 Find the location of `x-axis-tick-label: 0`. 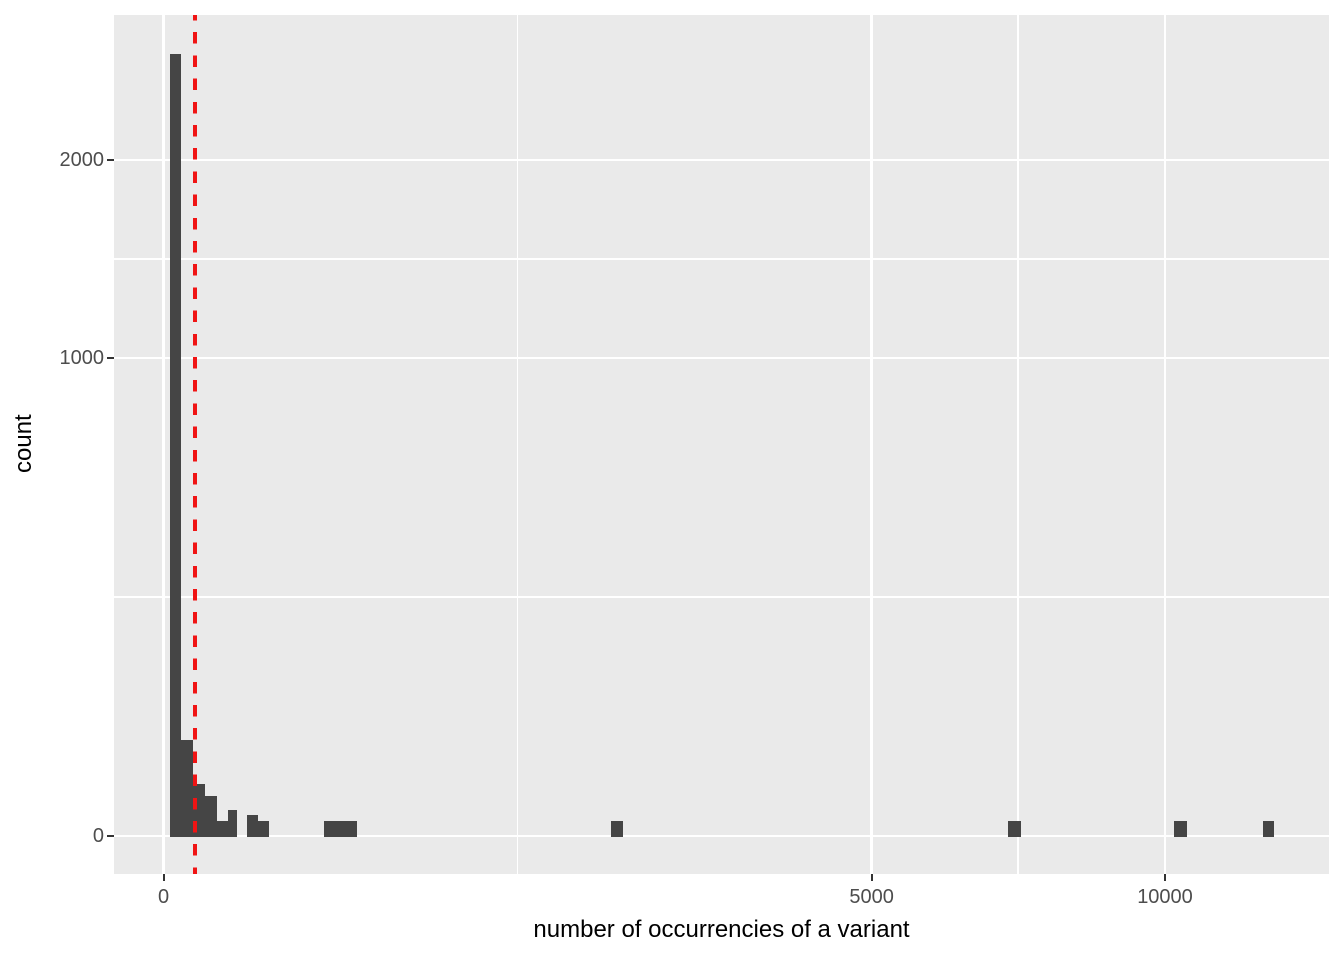

x-axis-tick-label: 0 is located at coordinates (163, 897).